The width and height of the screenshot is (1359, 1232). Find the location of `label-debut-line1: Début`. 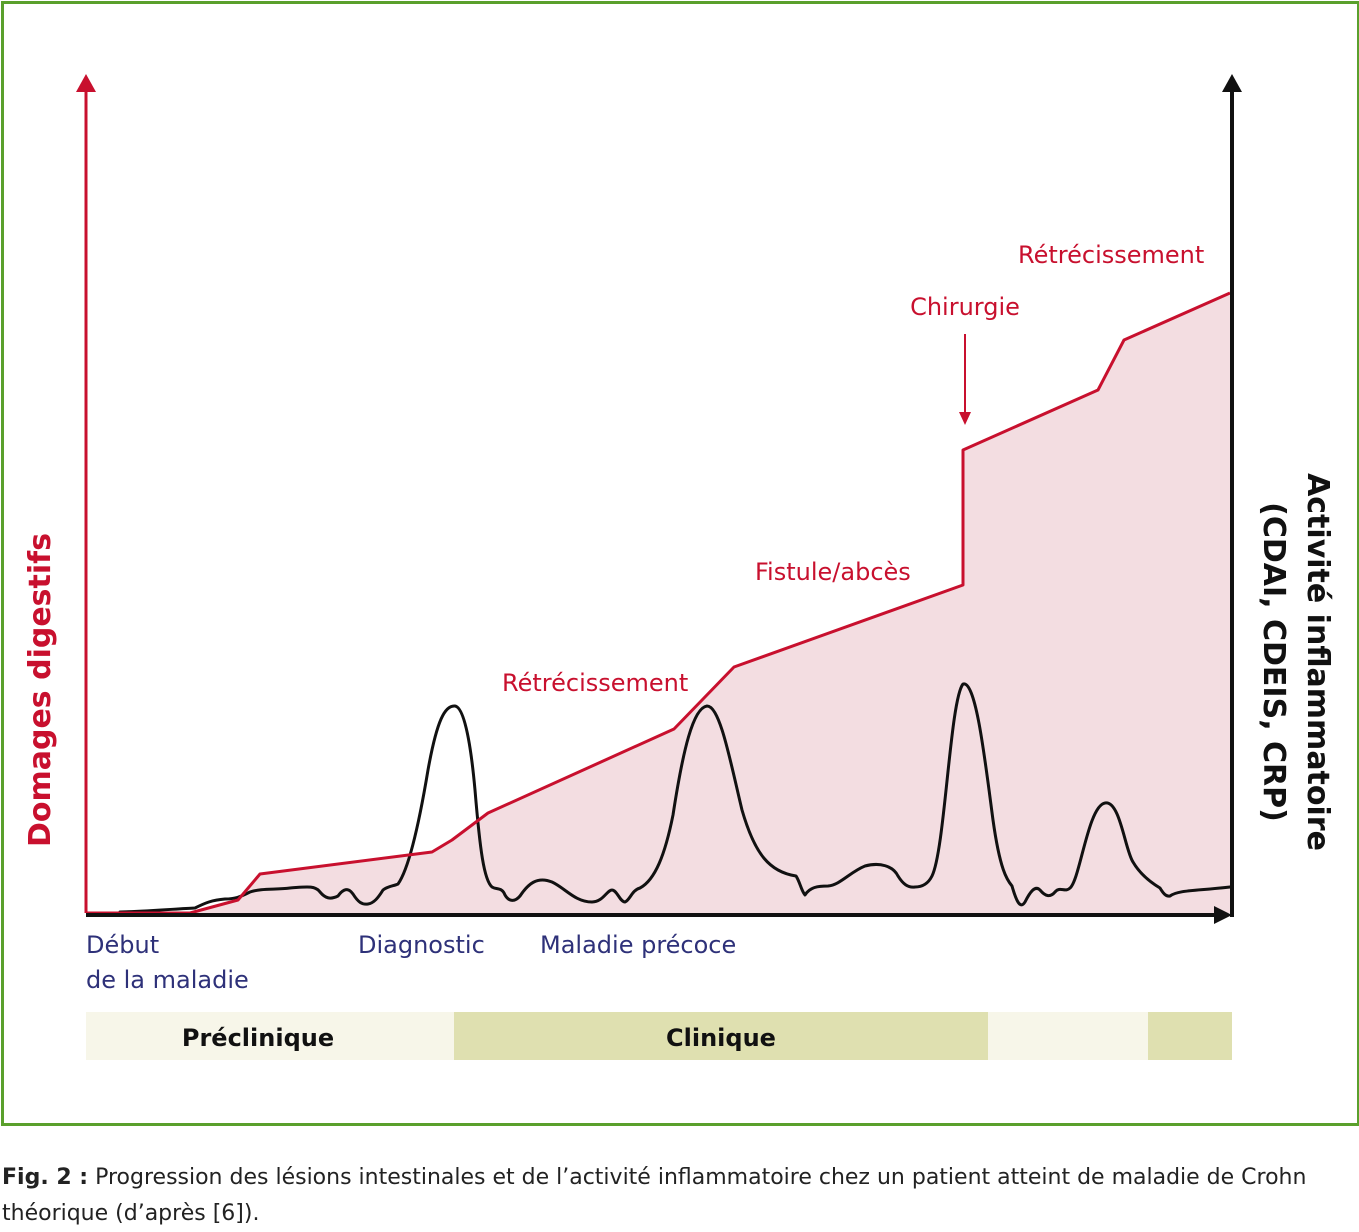

label-debut-line1: Début is located at coordinates (122, 945).